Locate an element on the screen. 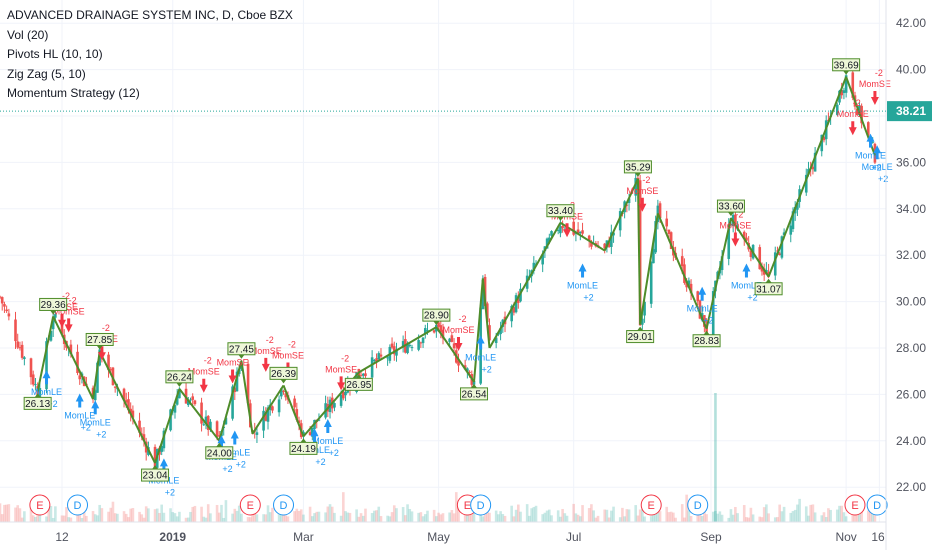 The width and height of the screenshot is (932, 555). time-axis: 12 2019 Mar May Jul Sep Nov 16 is located at coordinates (443, 532).